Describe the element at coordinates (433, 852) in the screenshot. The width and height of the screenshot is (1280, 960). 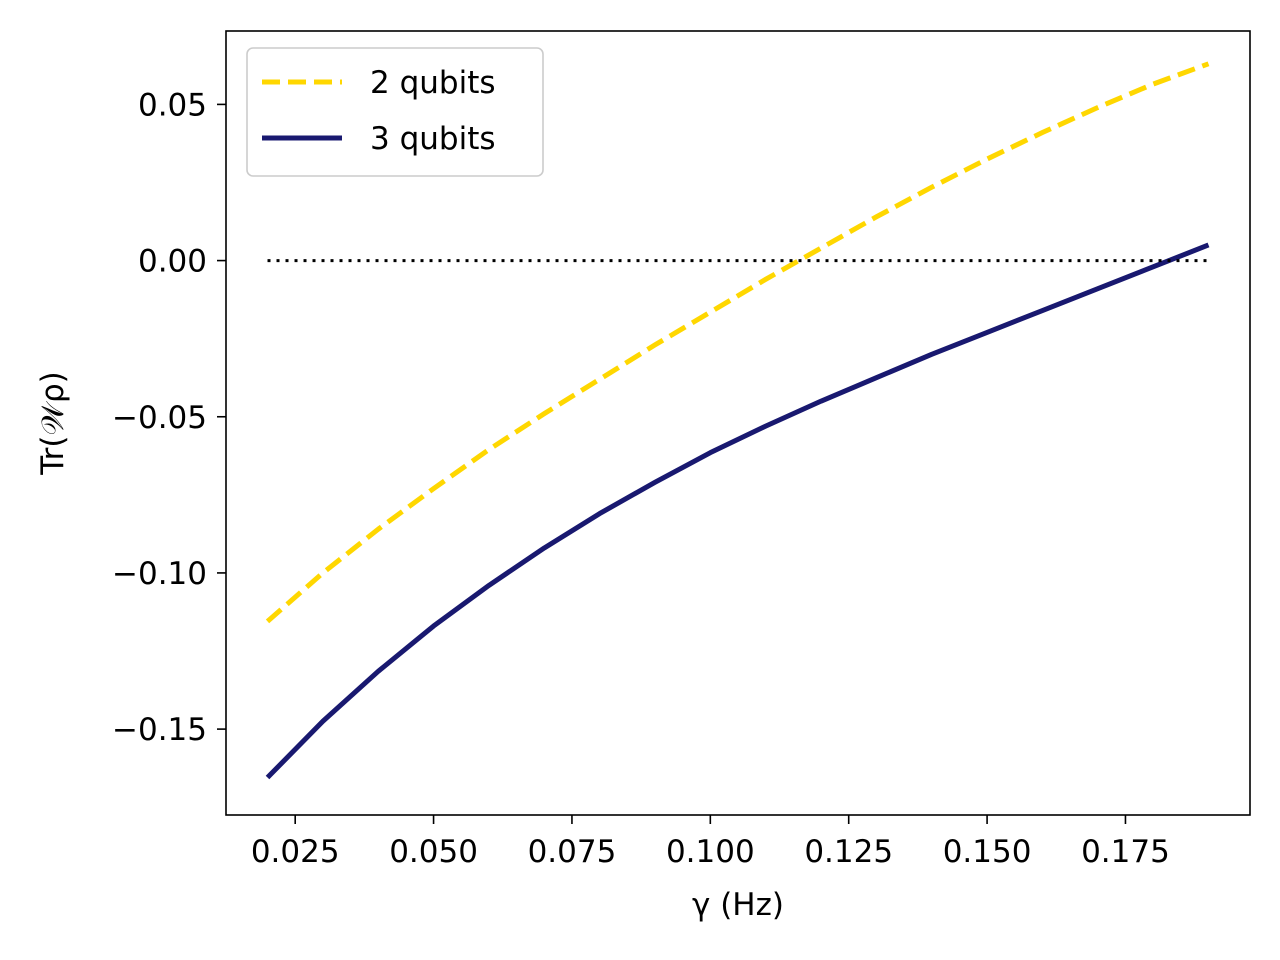
I see `x-tick-label: 0.050` at that location.